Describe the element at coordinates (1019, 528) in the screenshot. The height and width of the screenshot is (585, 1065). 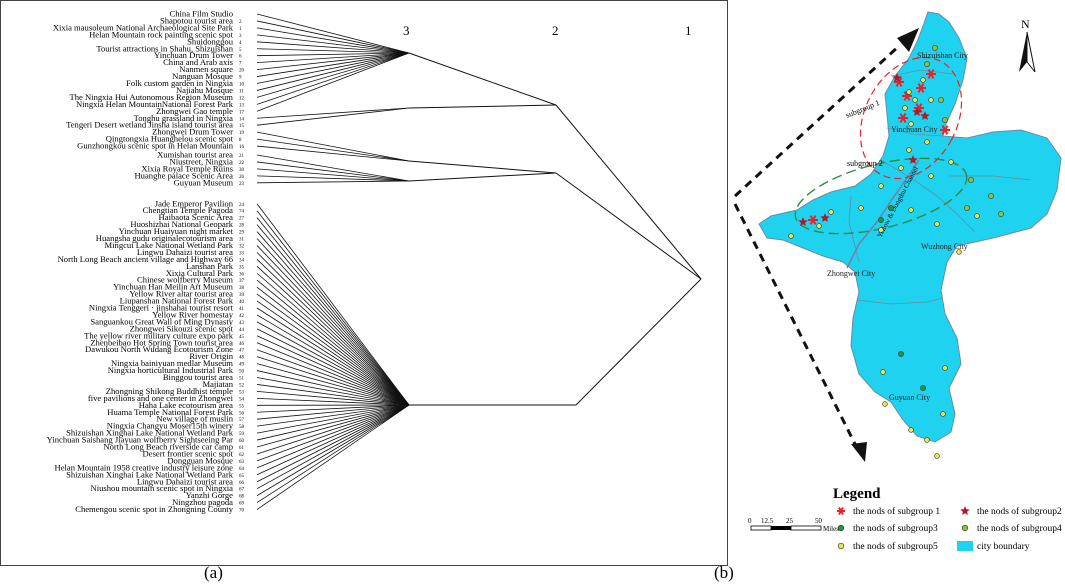
I see `legend-label: the nods of subgroup4` at that location.